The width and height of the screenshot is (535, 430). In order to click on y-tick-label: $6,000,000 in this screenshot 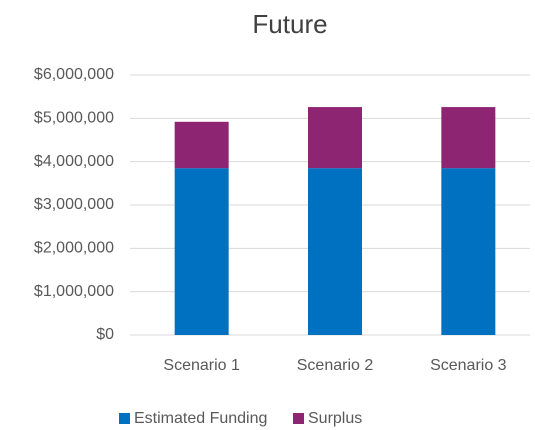, I will do `click(74, 74)`.